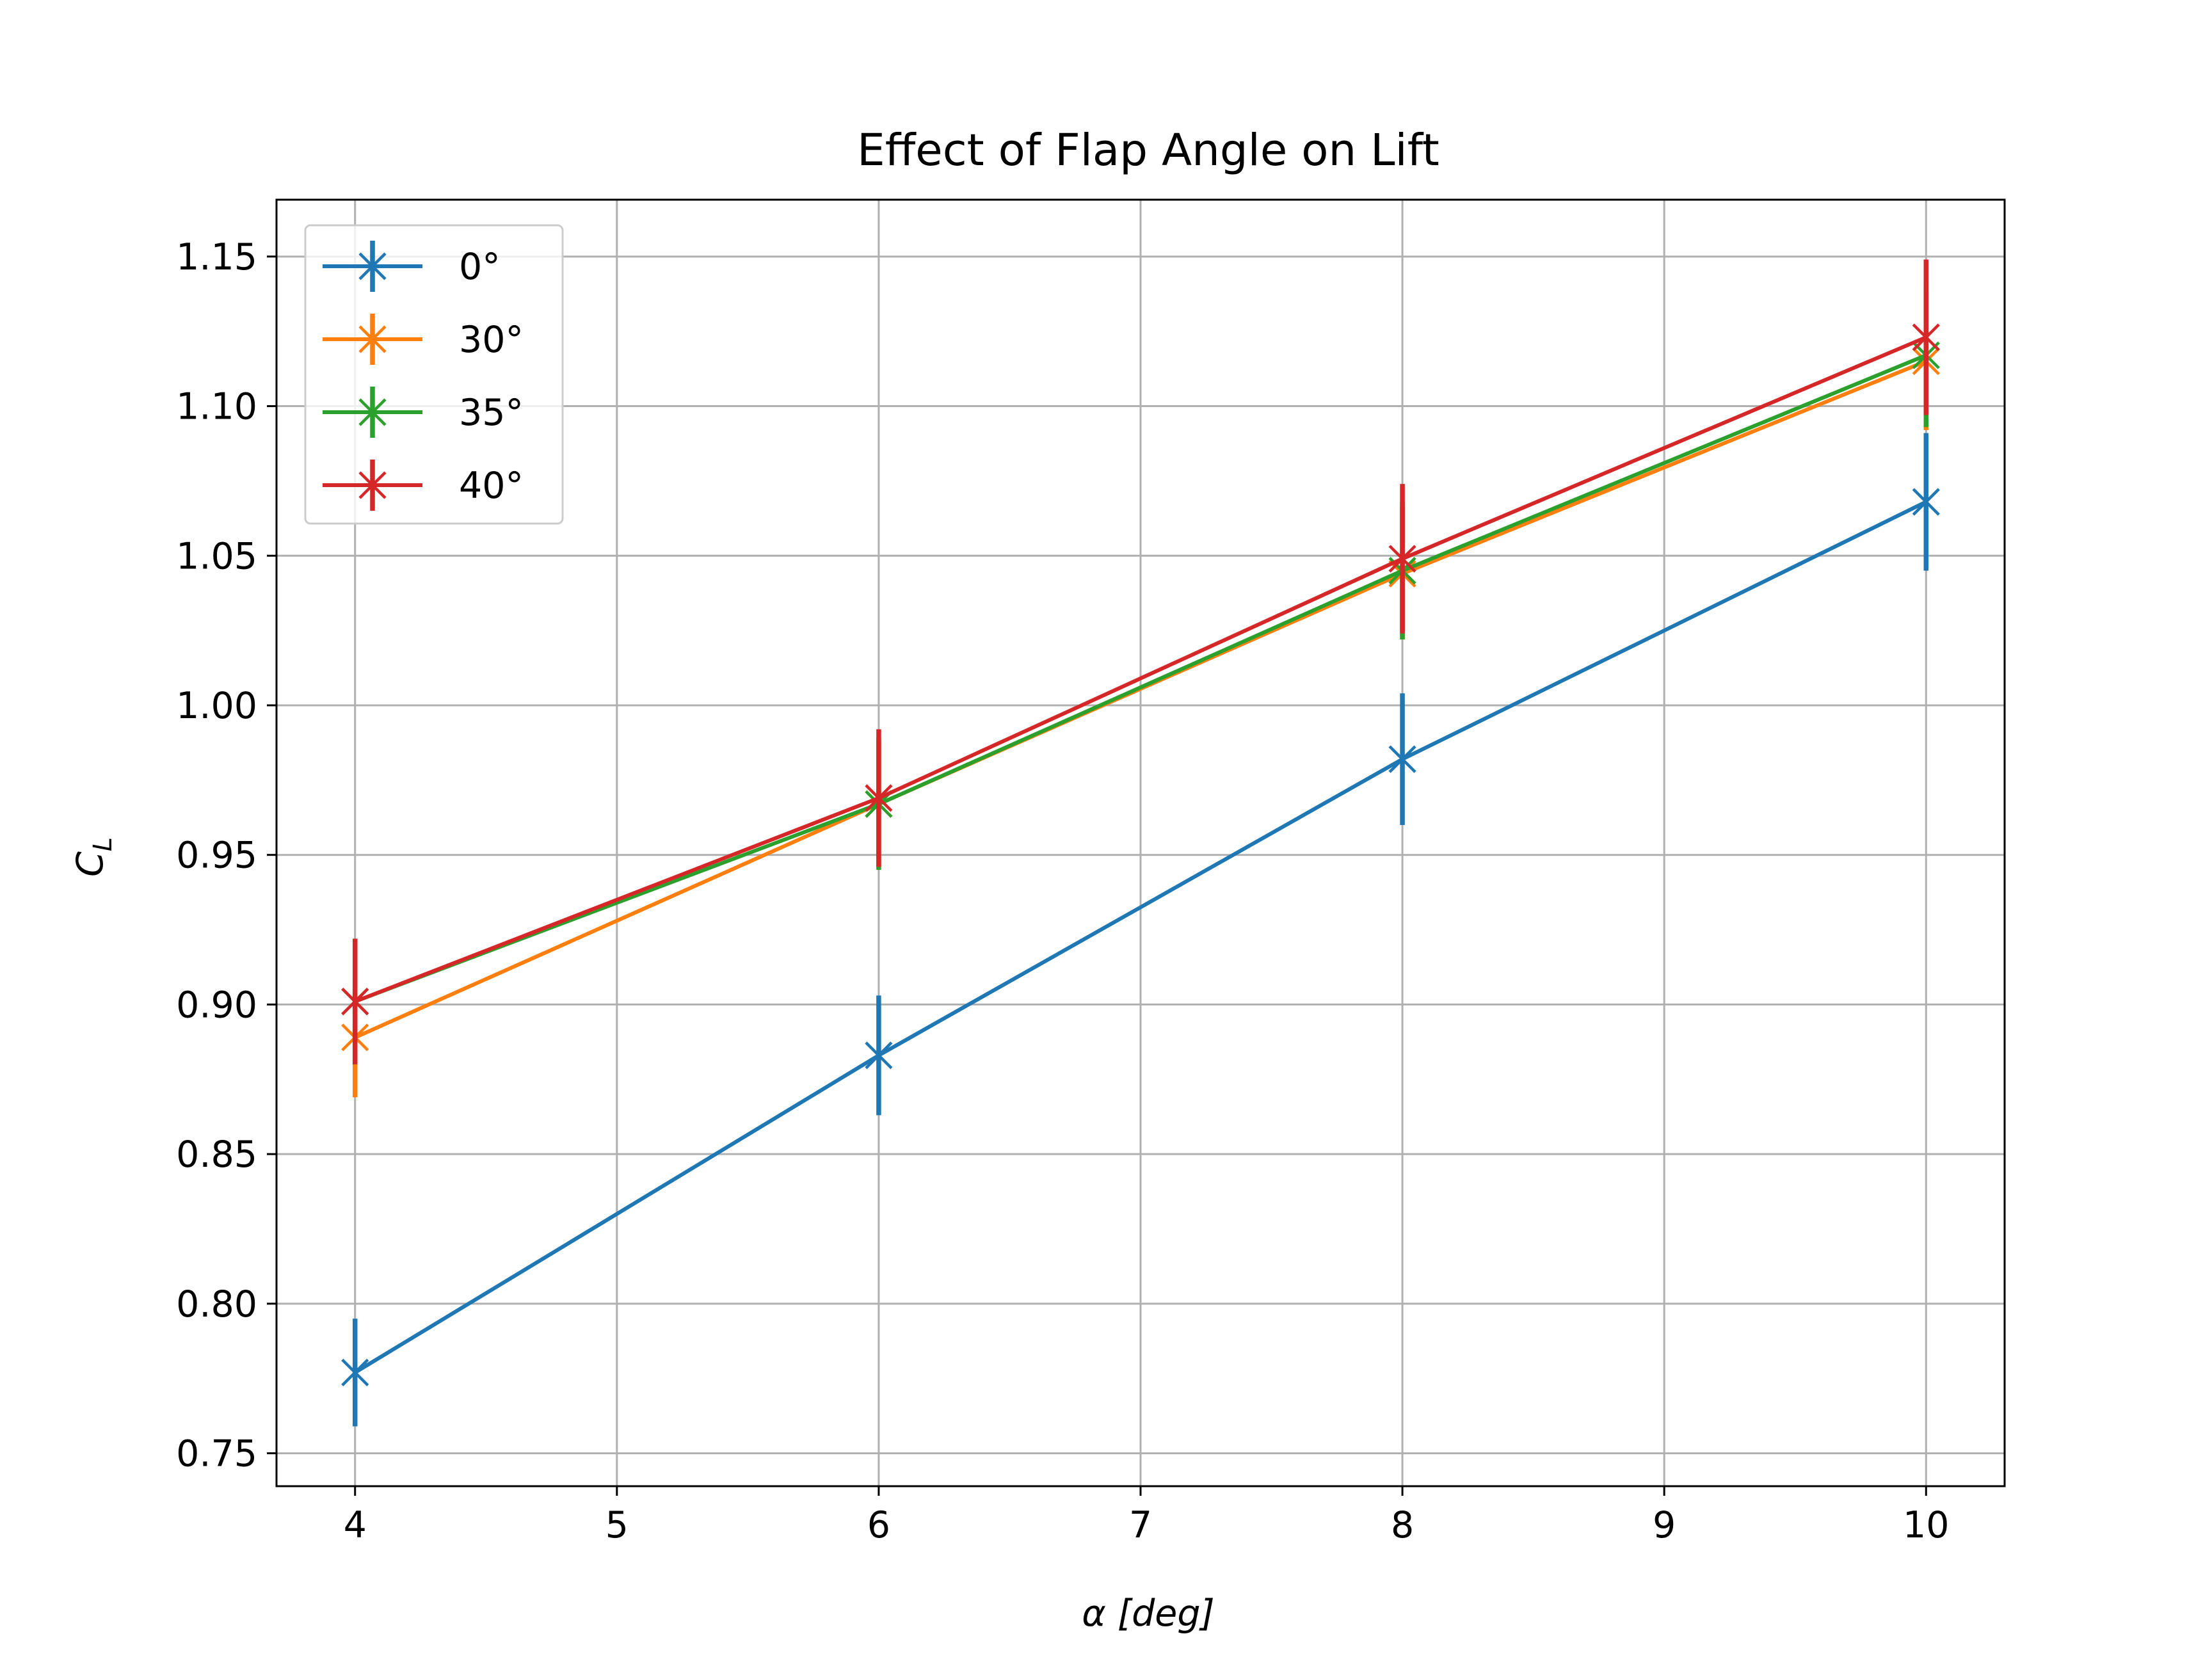  I want to click on y-axis: 0.75 0.80 0.85 0.90 0.95 1.00 1.05 1.10 1.15, so click(226, 855).